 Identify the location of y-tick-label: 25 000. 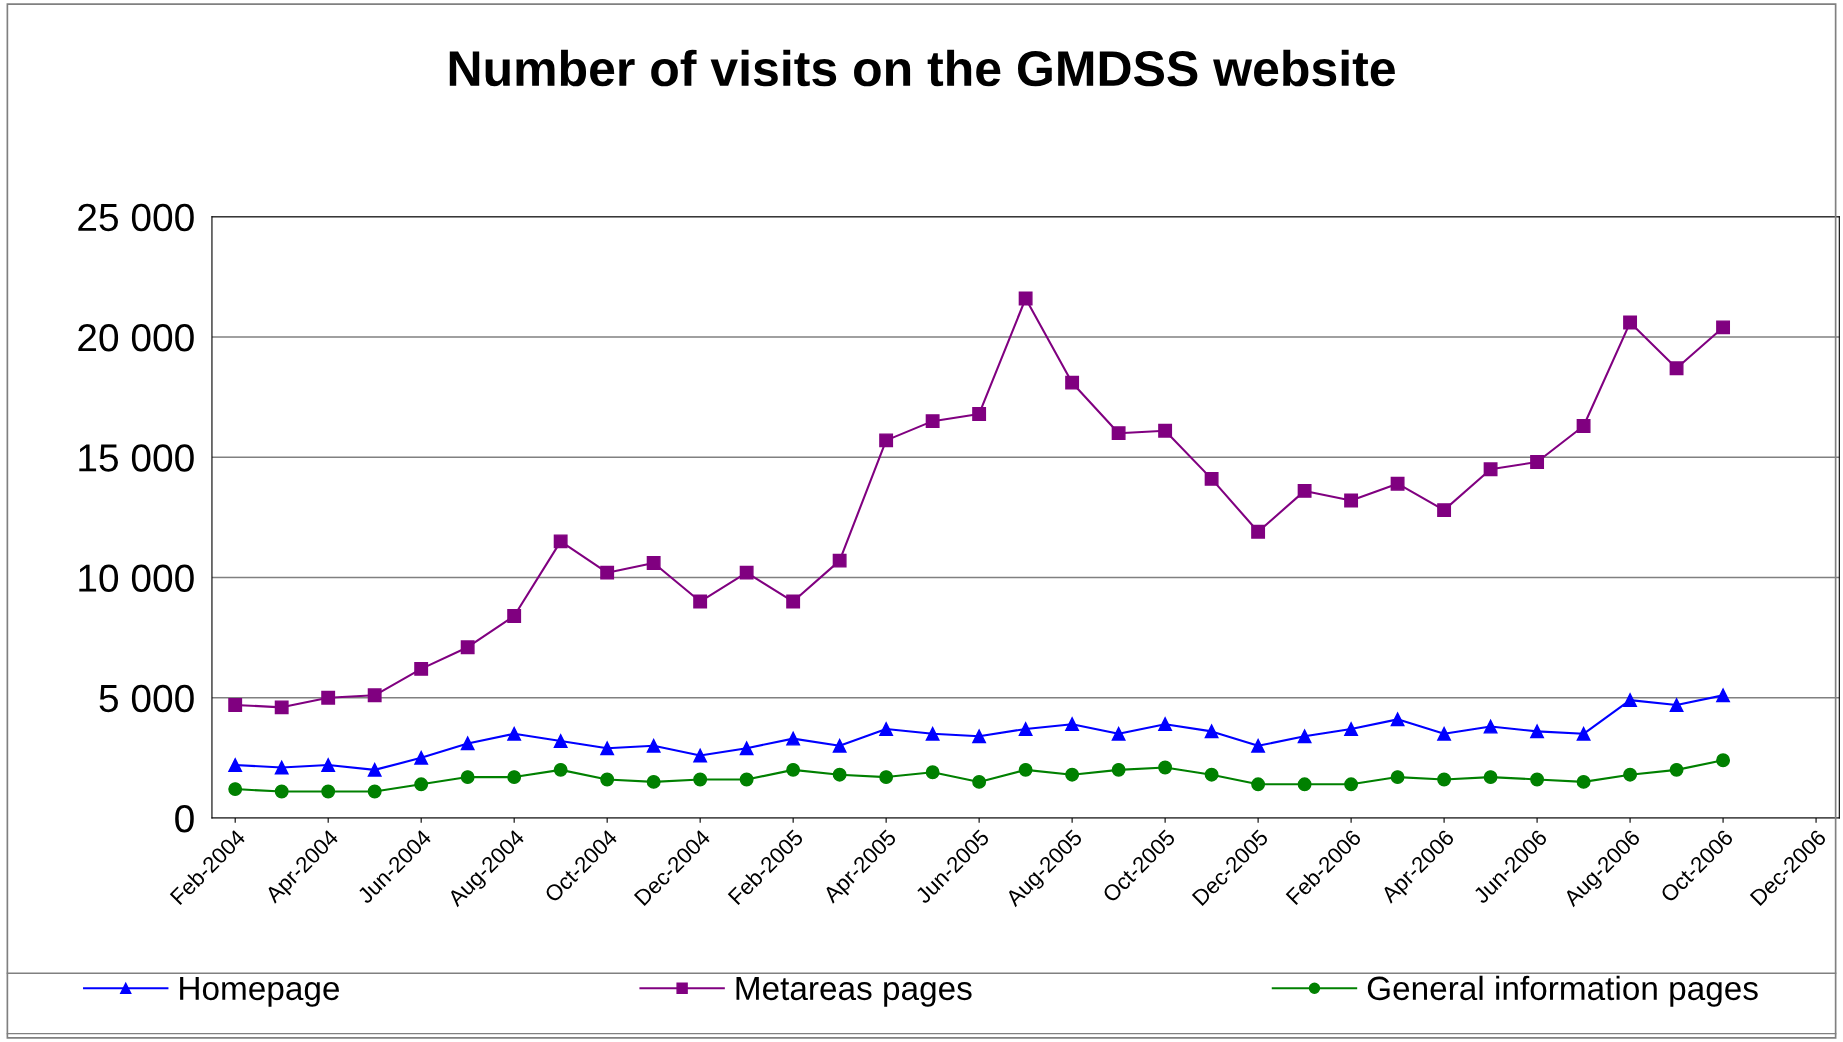
(136, 217).